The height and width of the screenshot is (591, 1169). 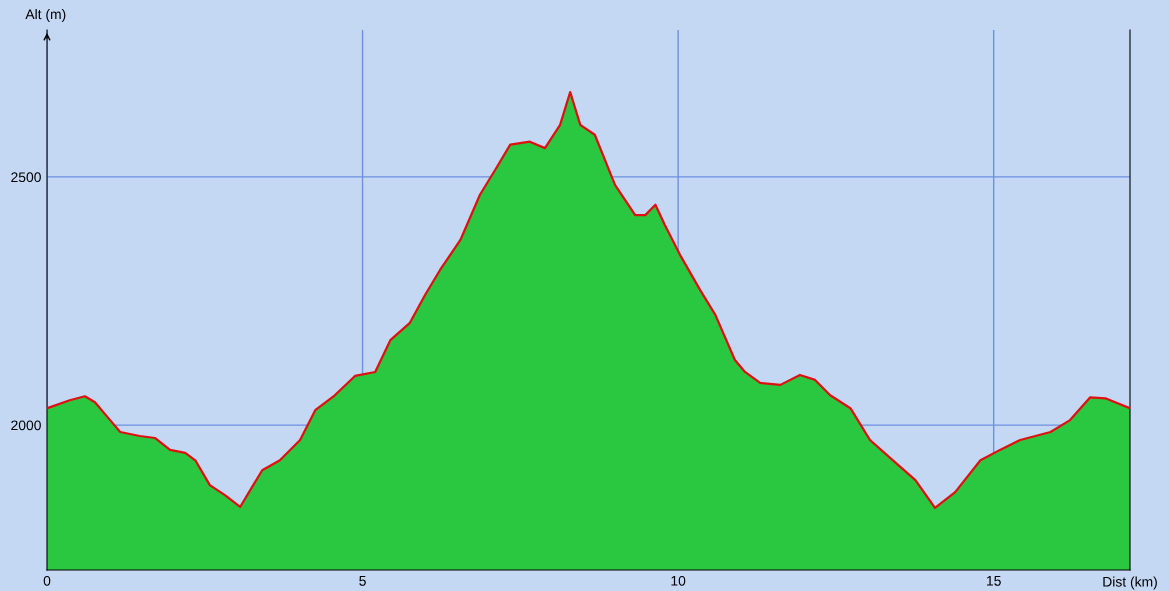 I want to click on x-tick-label: 5, so click(x=362, y=581).